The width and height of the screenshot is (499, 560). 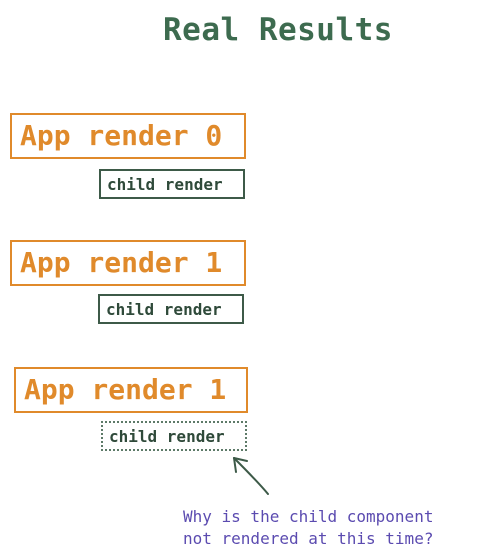 What do you see at coordinates (121, 135) in the screenshot?
I see `app-render-label-1: App render 0` at bounding box center [121, 135].